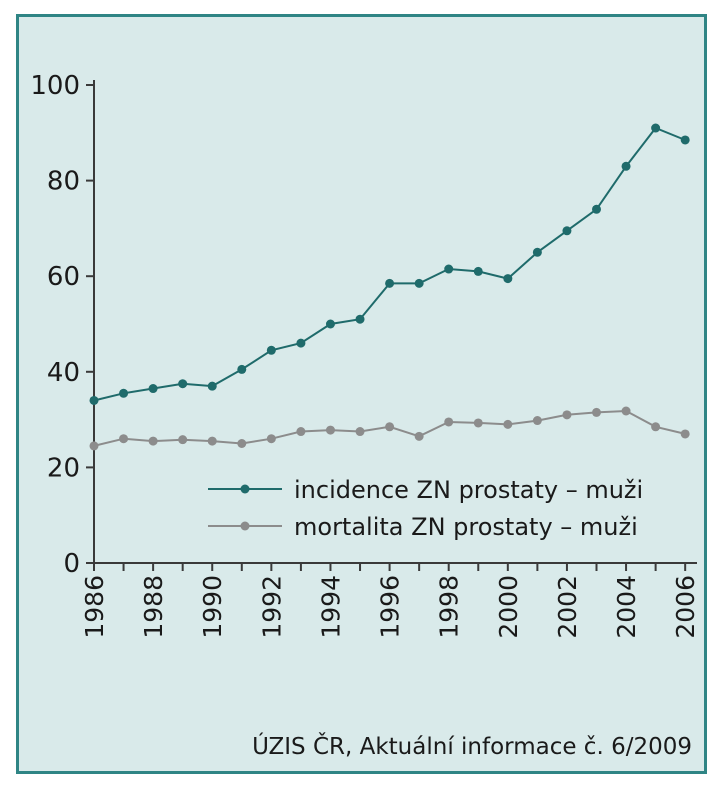 The height and width of the screenshot is (800, 721). Describe the element at coordinates (472, 746) in the screenshot. I see `source-note: ÚZIS ČR, Aktuální informace č. 6/2009` at that location.